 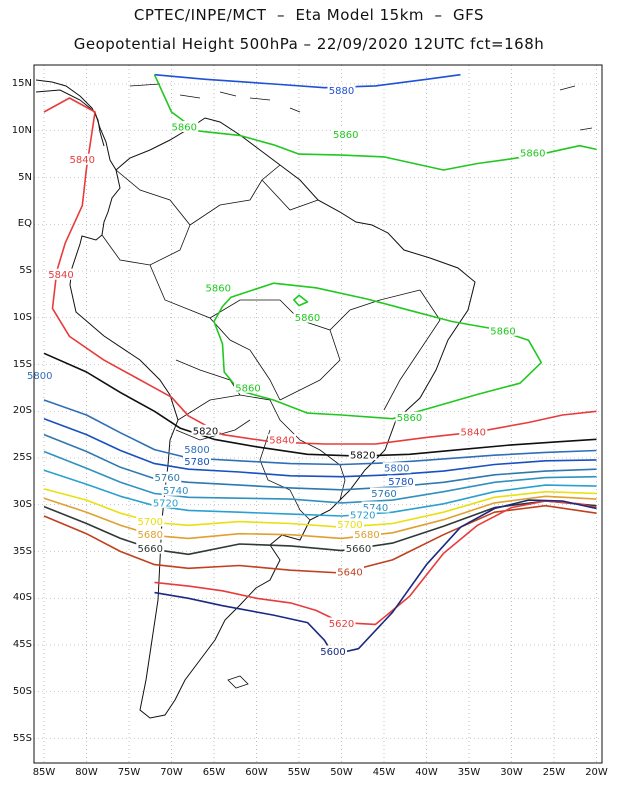 What do you see at coordinates (426, 772) in the screenshot?
I see `longitude-tick-label: 40W` at bounding box center [426, 772].